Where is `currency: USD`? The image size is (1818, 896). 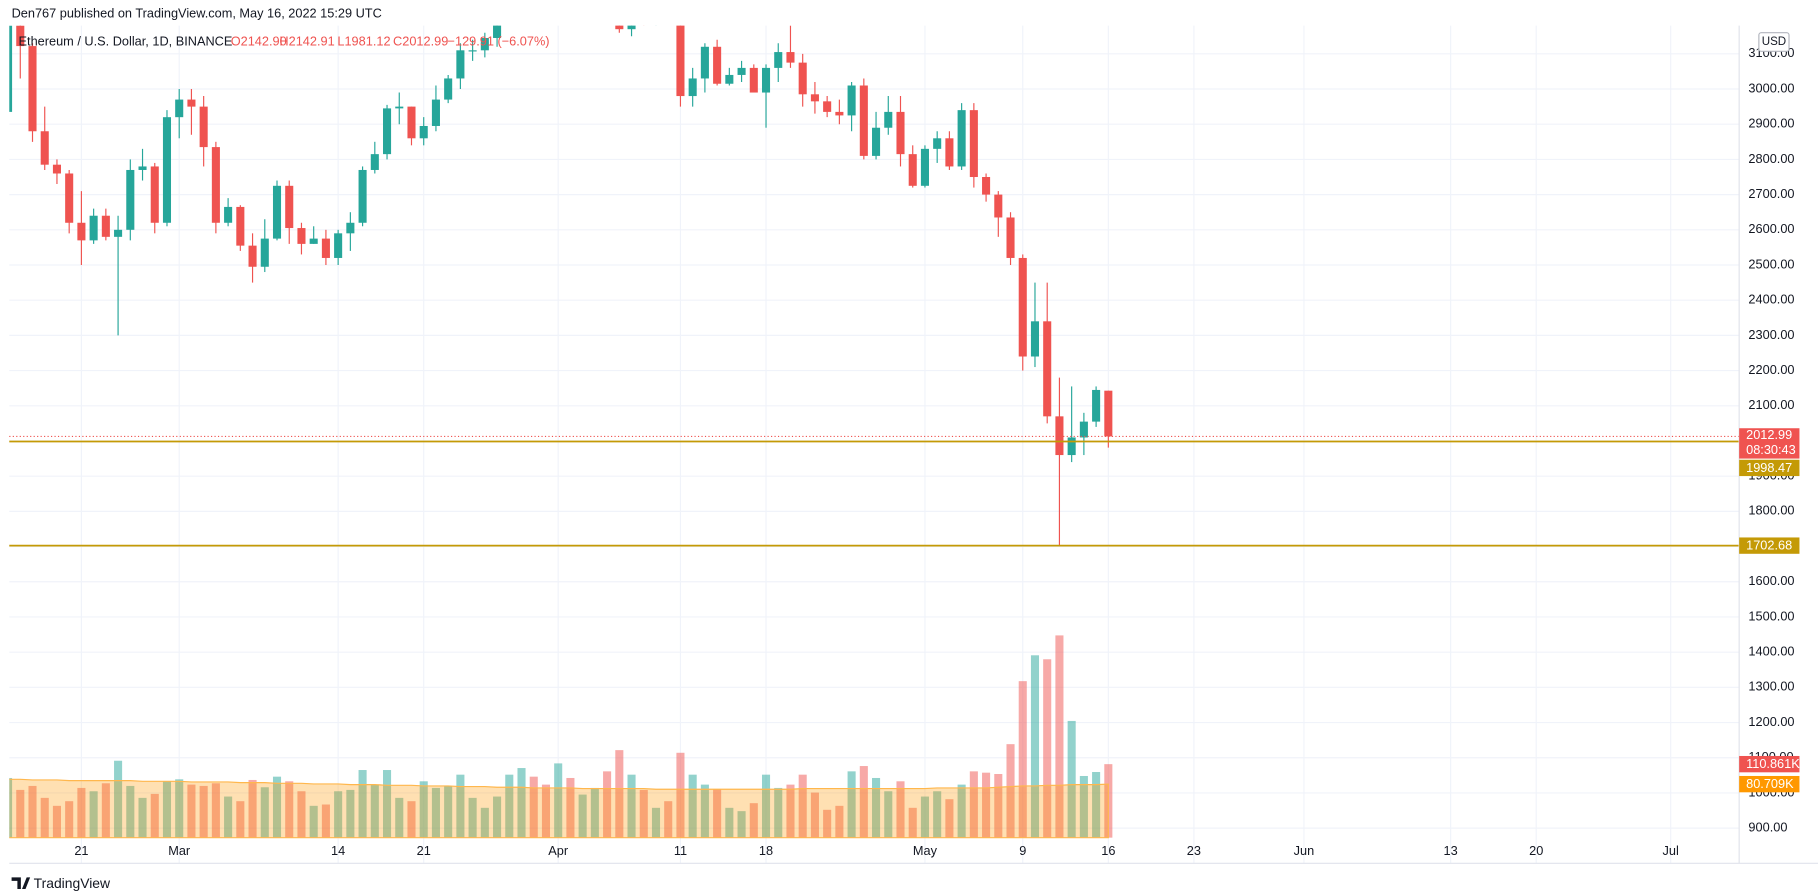 currency: USD is located at coordinates (1774, 41).